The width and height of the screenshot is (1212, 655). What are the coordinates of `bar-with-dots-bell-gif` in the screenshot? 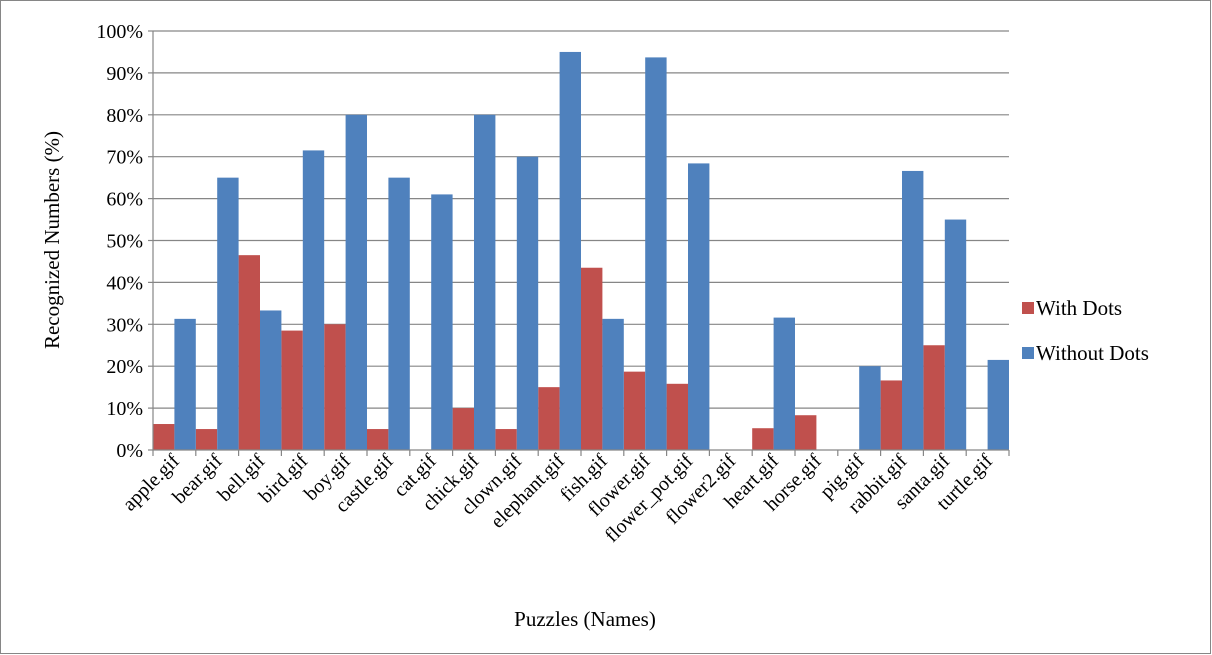 It's located at (249, 352).